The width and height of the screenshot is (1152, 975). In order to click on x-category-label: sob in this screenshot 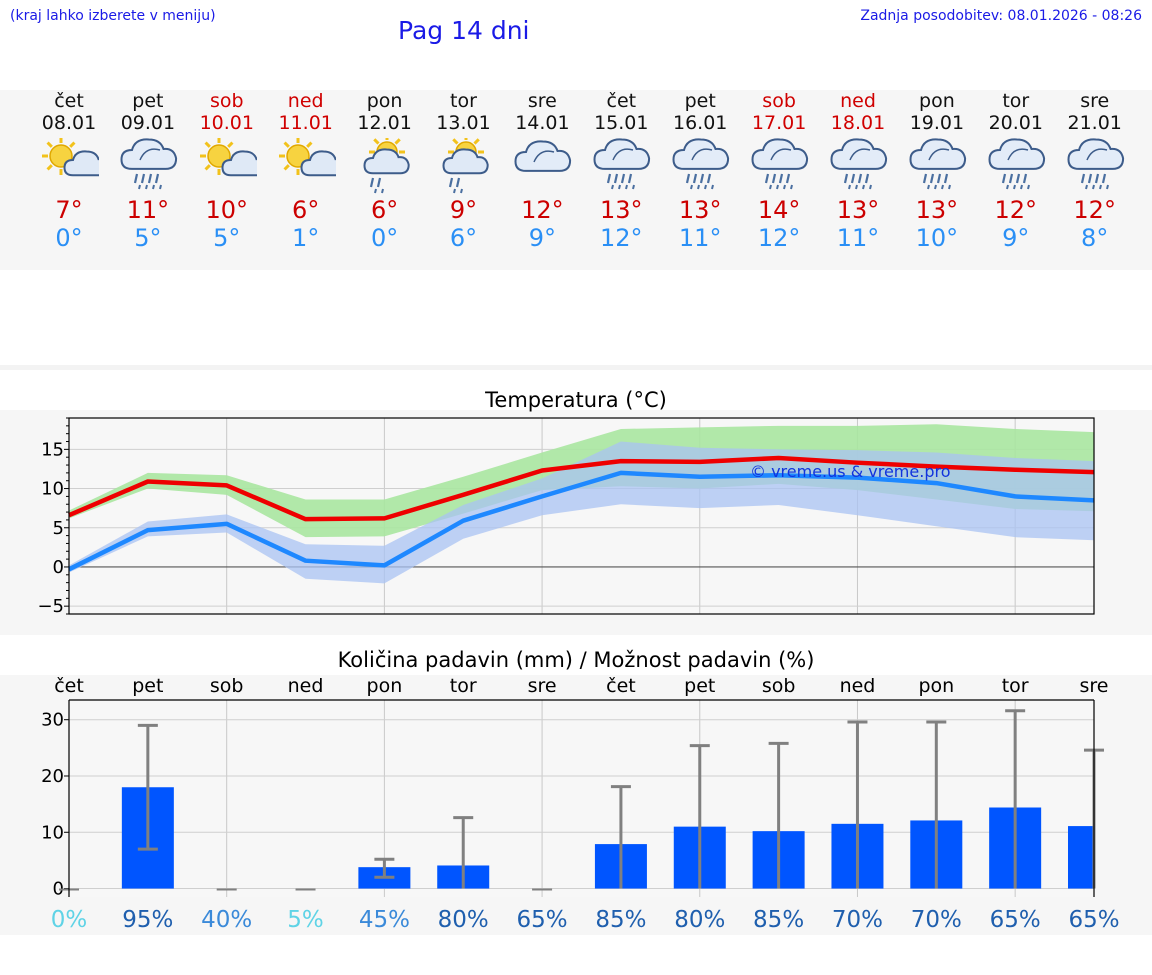, I will do `click(779, 686)`.